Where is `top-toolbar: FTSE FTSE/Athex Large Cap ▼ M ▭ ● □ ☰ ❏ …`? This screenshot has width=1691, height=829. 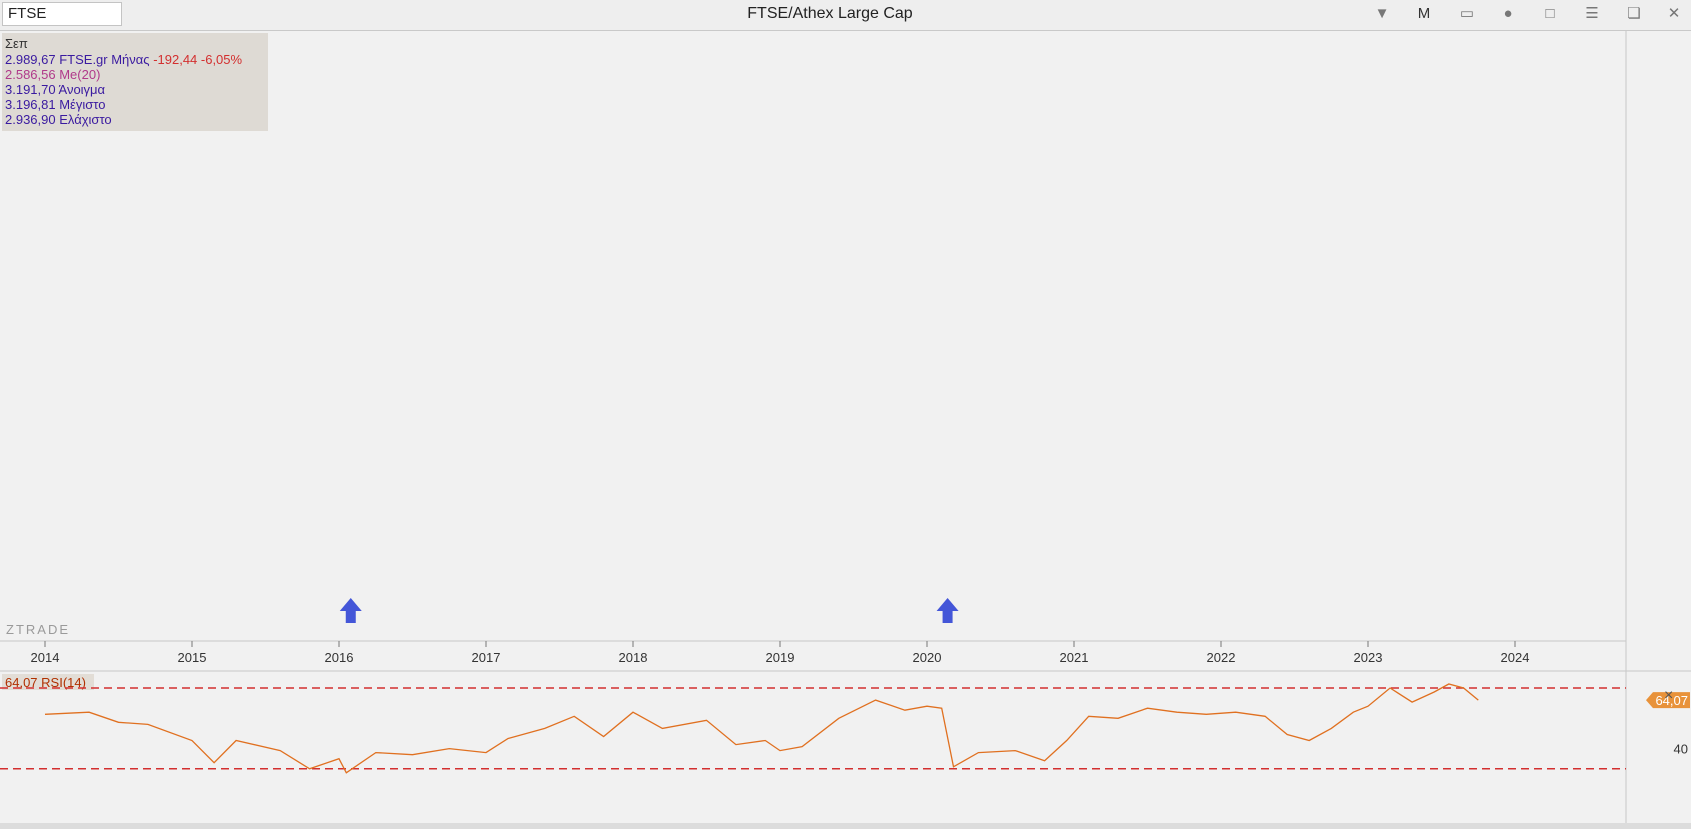
top-toolbar: FTSE FTSE/Athex Large Cap ▼ M ▭ ● □ ☰ ❏ … is located at coordinates (845, 15).